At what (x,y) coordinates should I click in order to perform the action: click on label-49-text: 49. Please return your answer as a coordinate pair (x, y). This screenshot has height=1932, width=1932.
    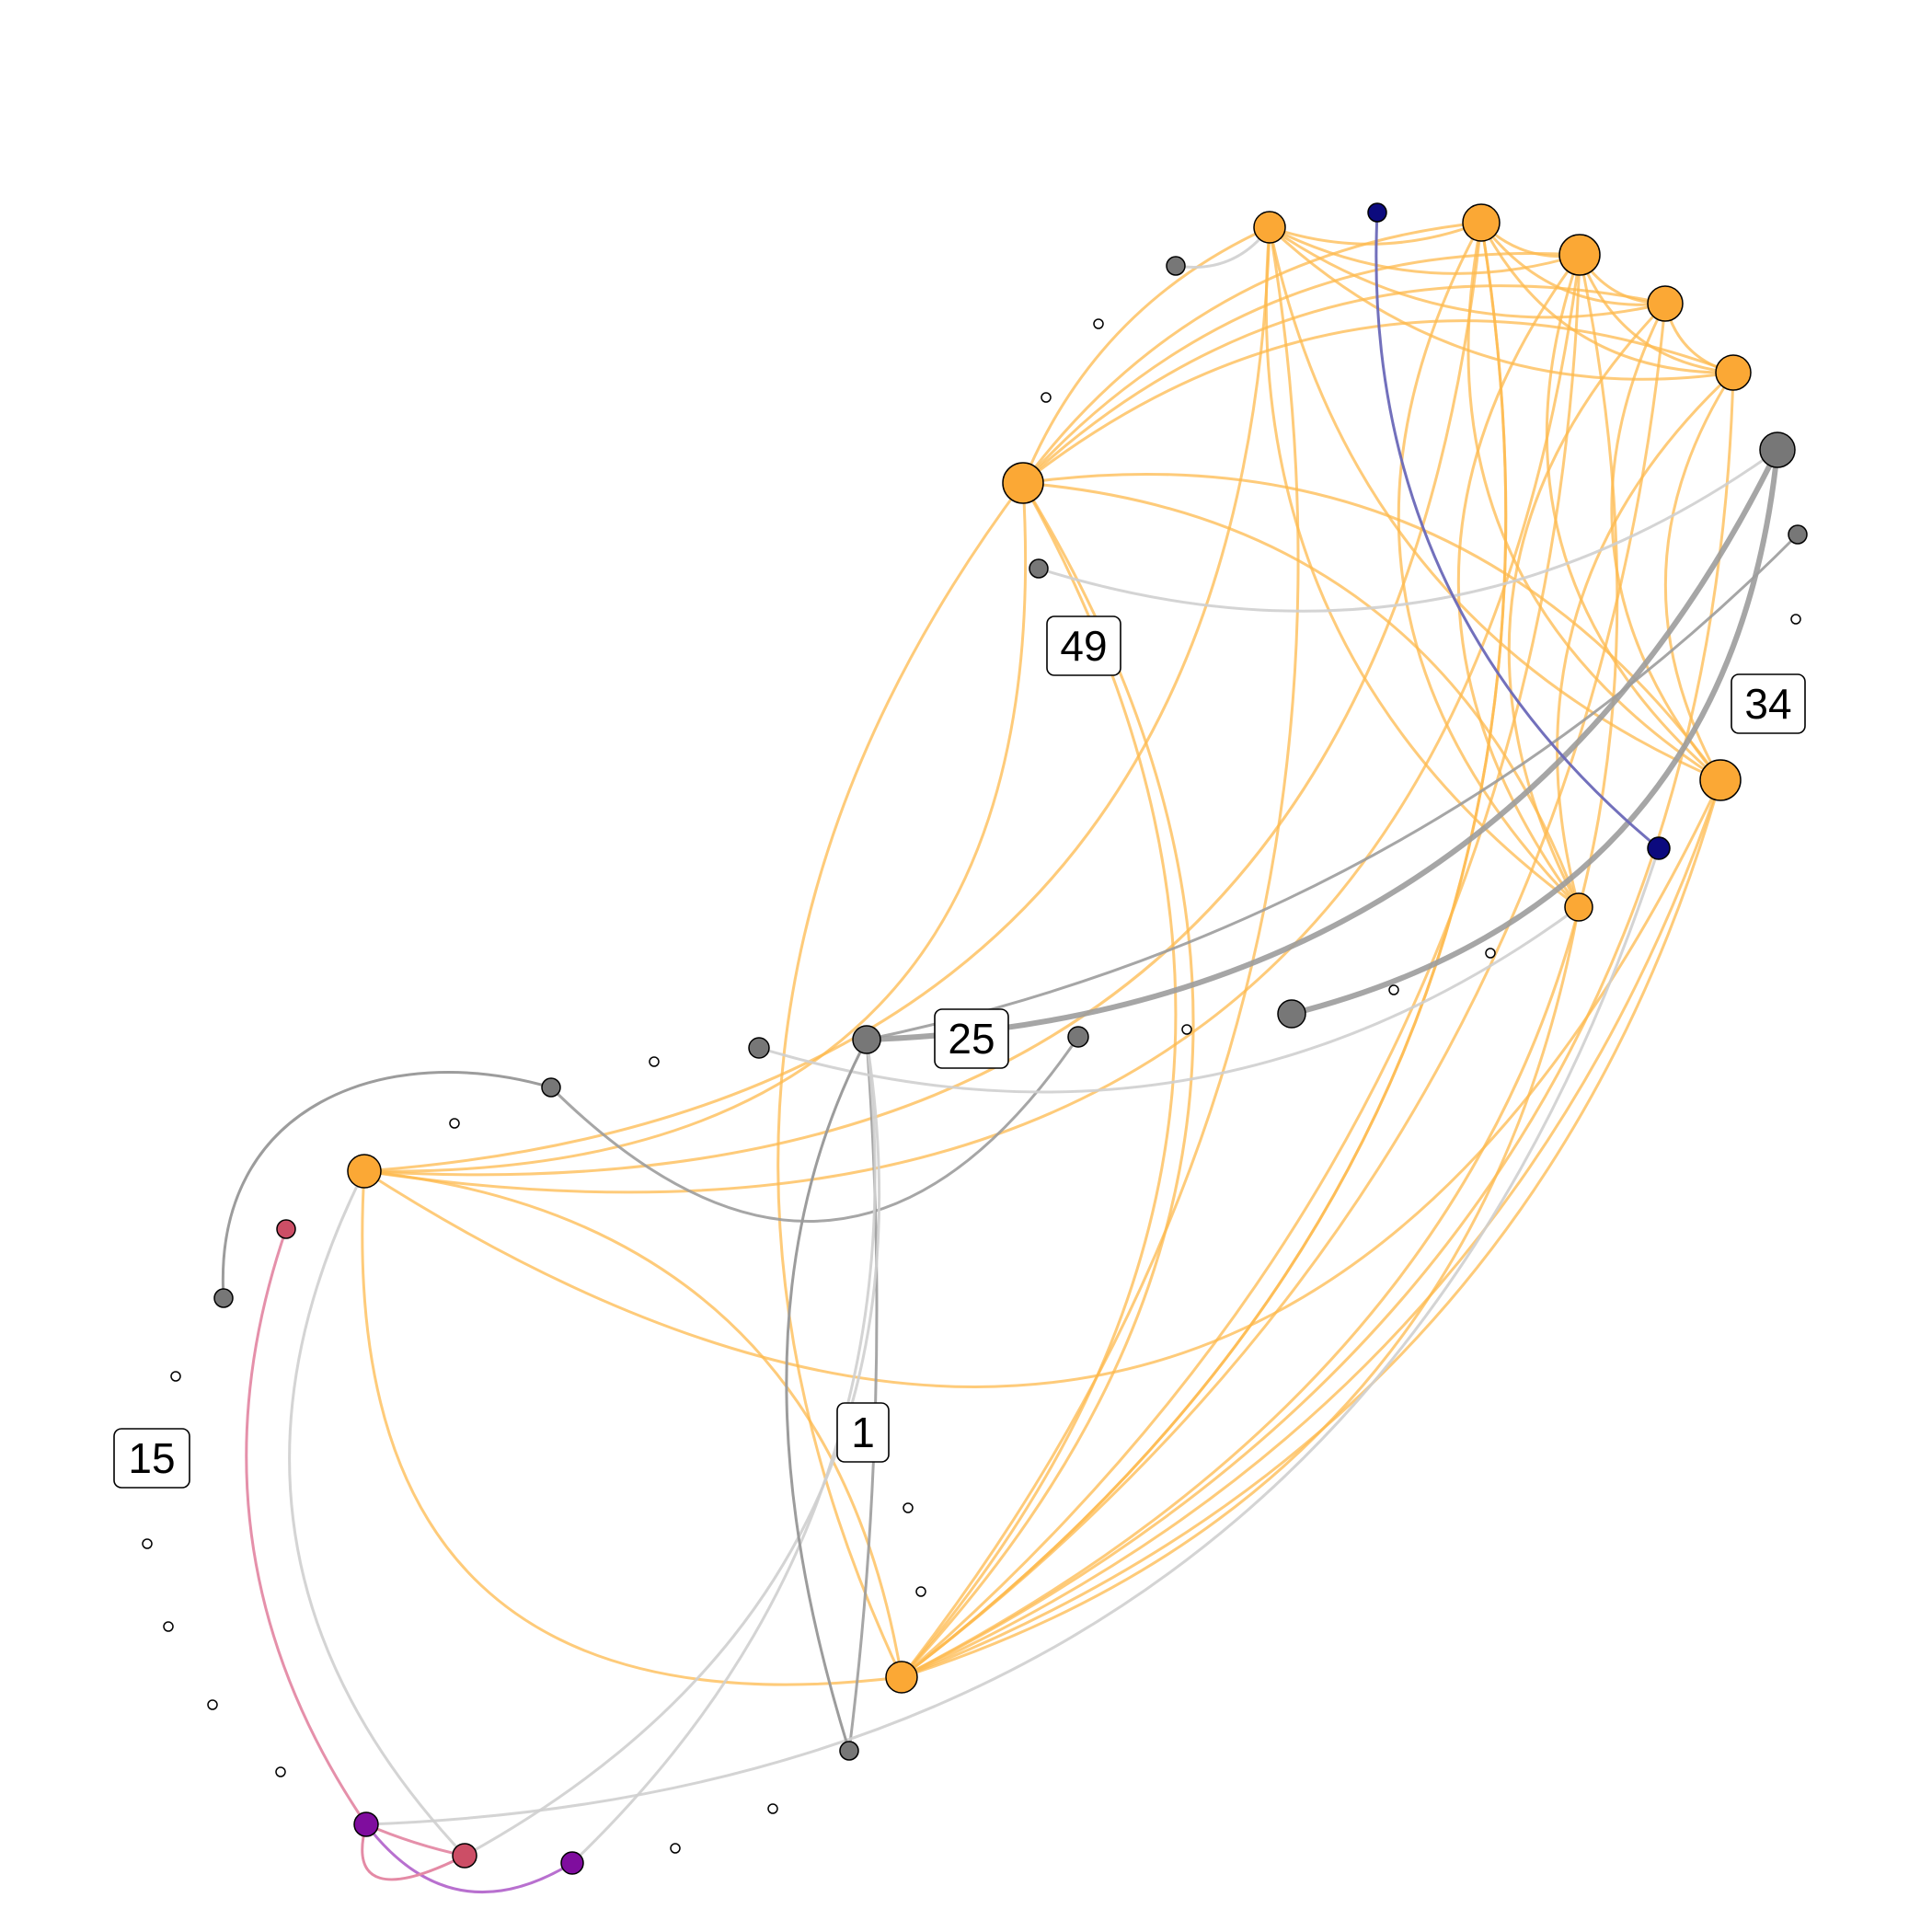
    Looking at the image, I should click on (1083, 646).